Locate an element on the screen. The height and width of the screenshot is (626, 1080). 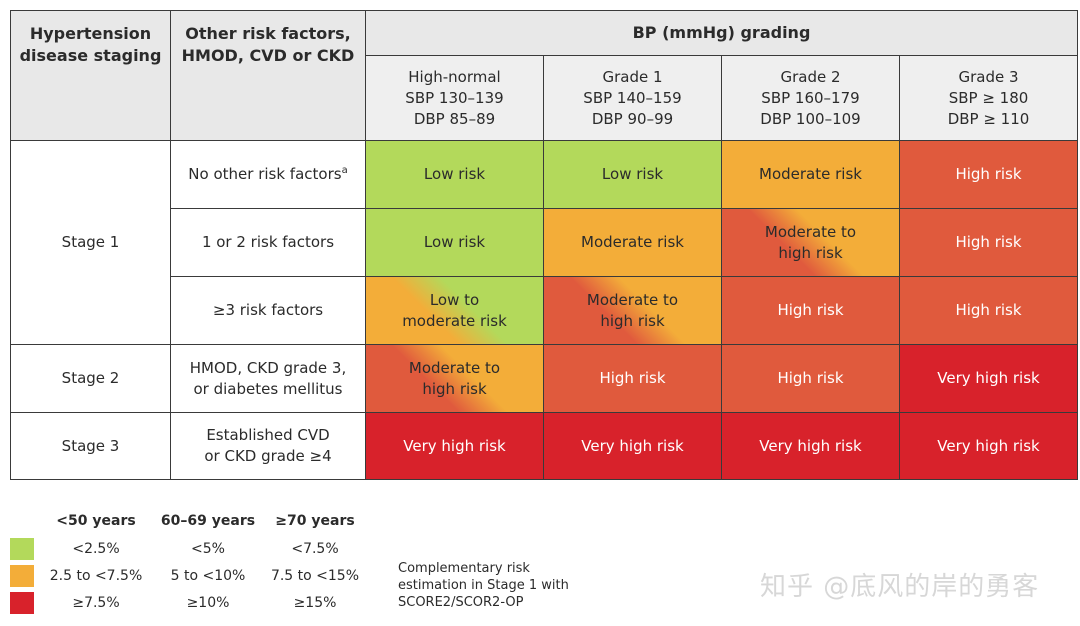
factor-1-2: 1 or 2 risk factors is located at coordinates (268, 242).